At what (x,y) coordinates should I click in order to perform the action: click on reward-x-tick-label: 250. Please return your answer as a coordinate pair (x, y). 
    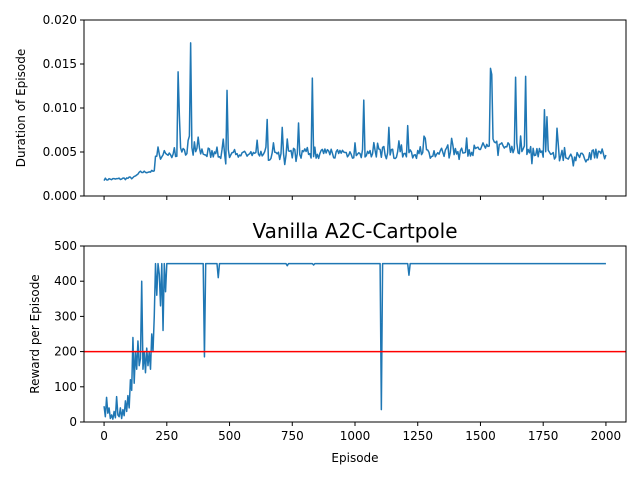
    Looking at the image, I should click on (166, 436).